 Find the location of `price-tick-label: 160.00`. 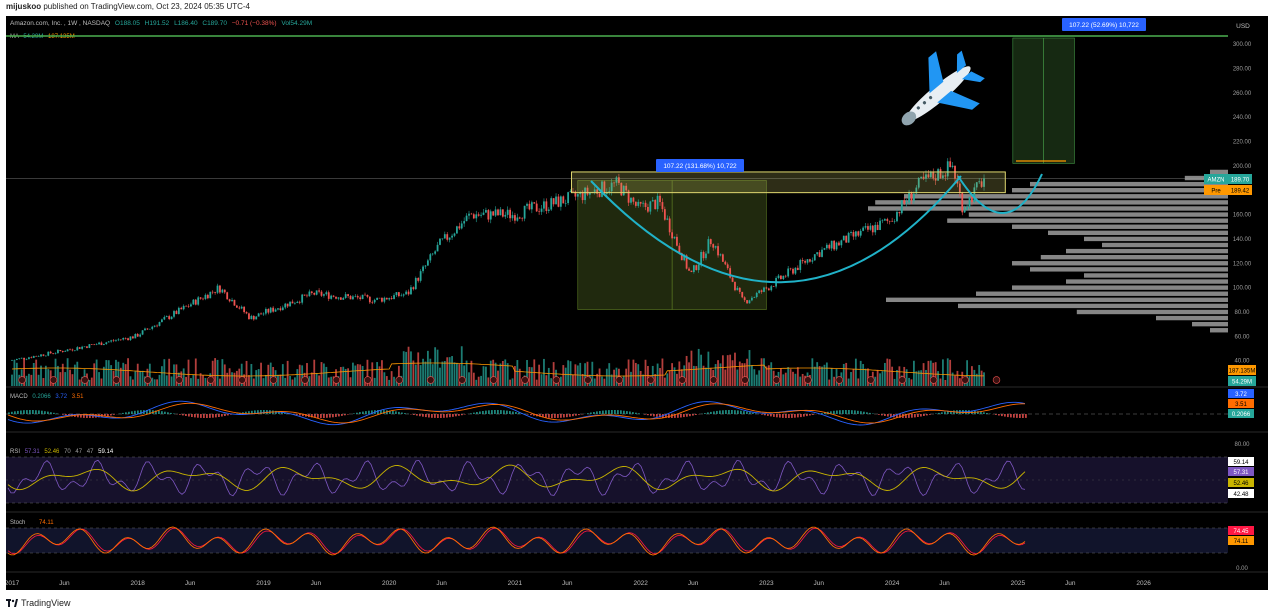

price-tick-label: 160.00 is located at coordinates (1242, 216).